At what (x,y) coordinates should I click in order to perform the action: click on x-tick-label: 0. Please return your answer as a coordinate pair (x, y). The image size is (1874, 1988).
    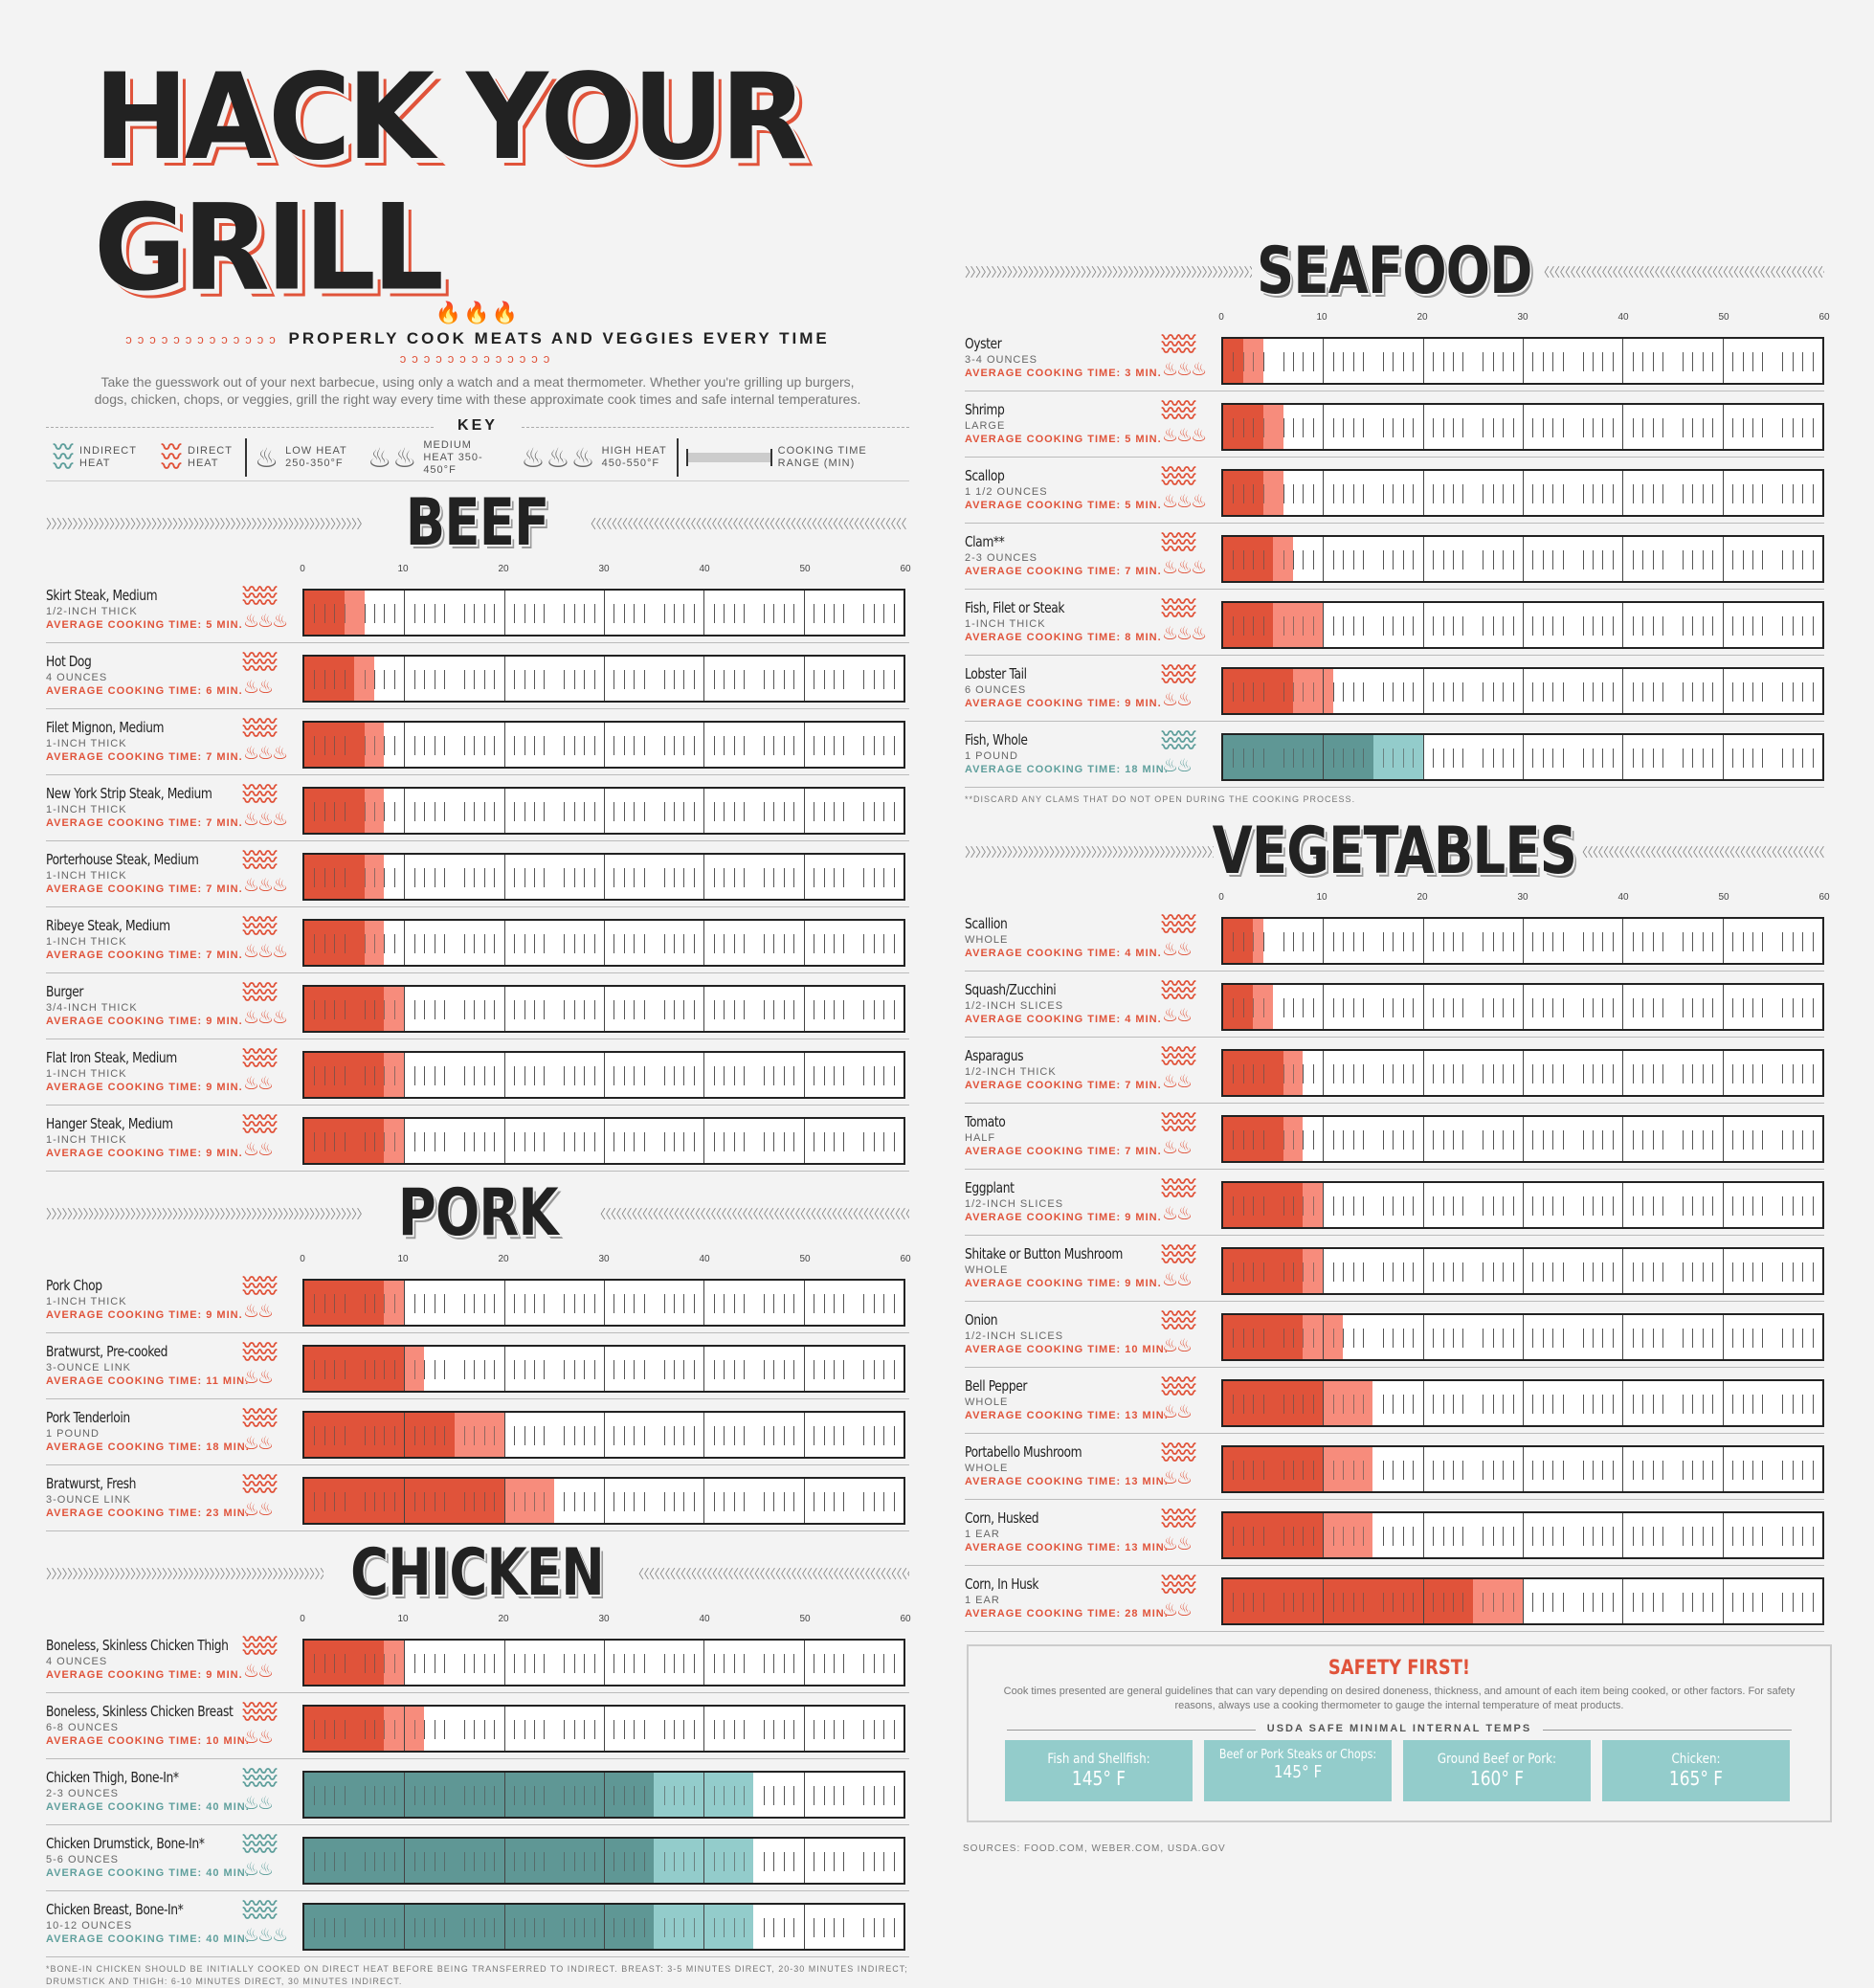
    Looking at the image, I should click on (1221, 897).